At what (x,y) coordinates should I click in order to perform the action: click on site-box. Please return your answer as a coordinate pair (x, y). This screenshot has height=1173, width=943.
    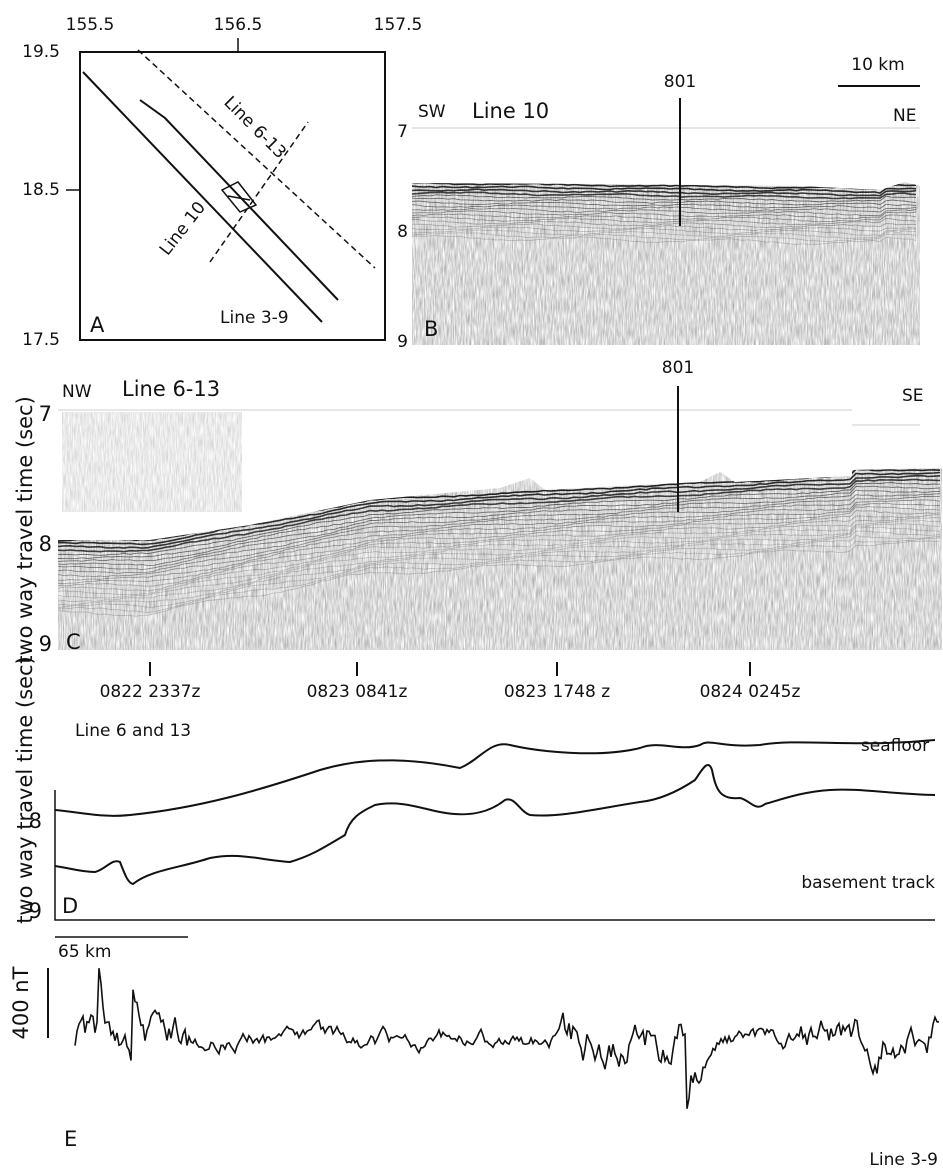
    Looking at the image, I should click on (239, 197).